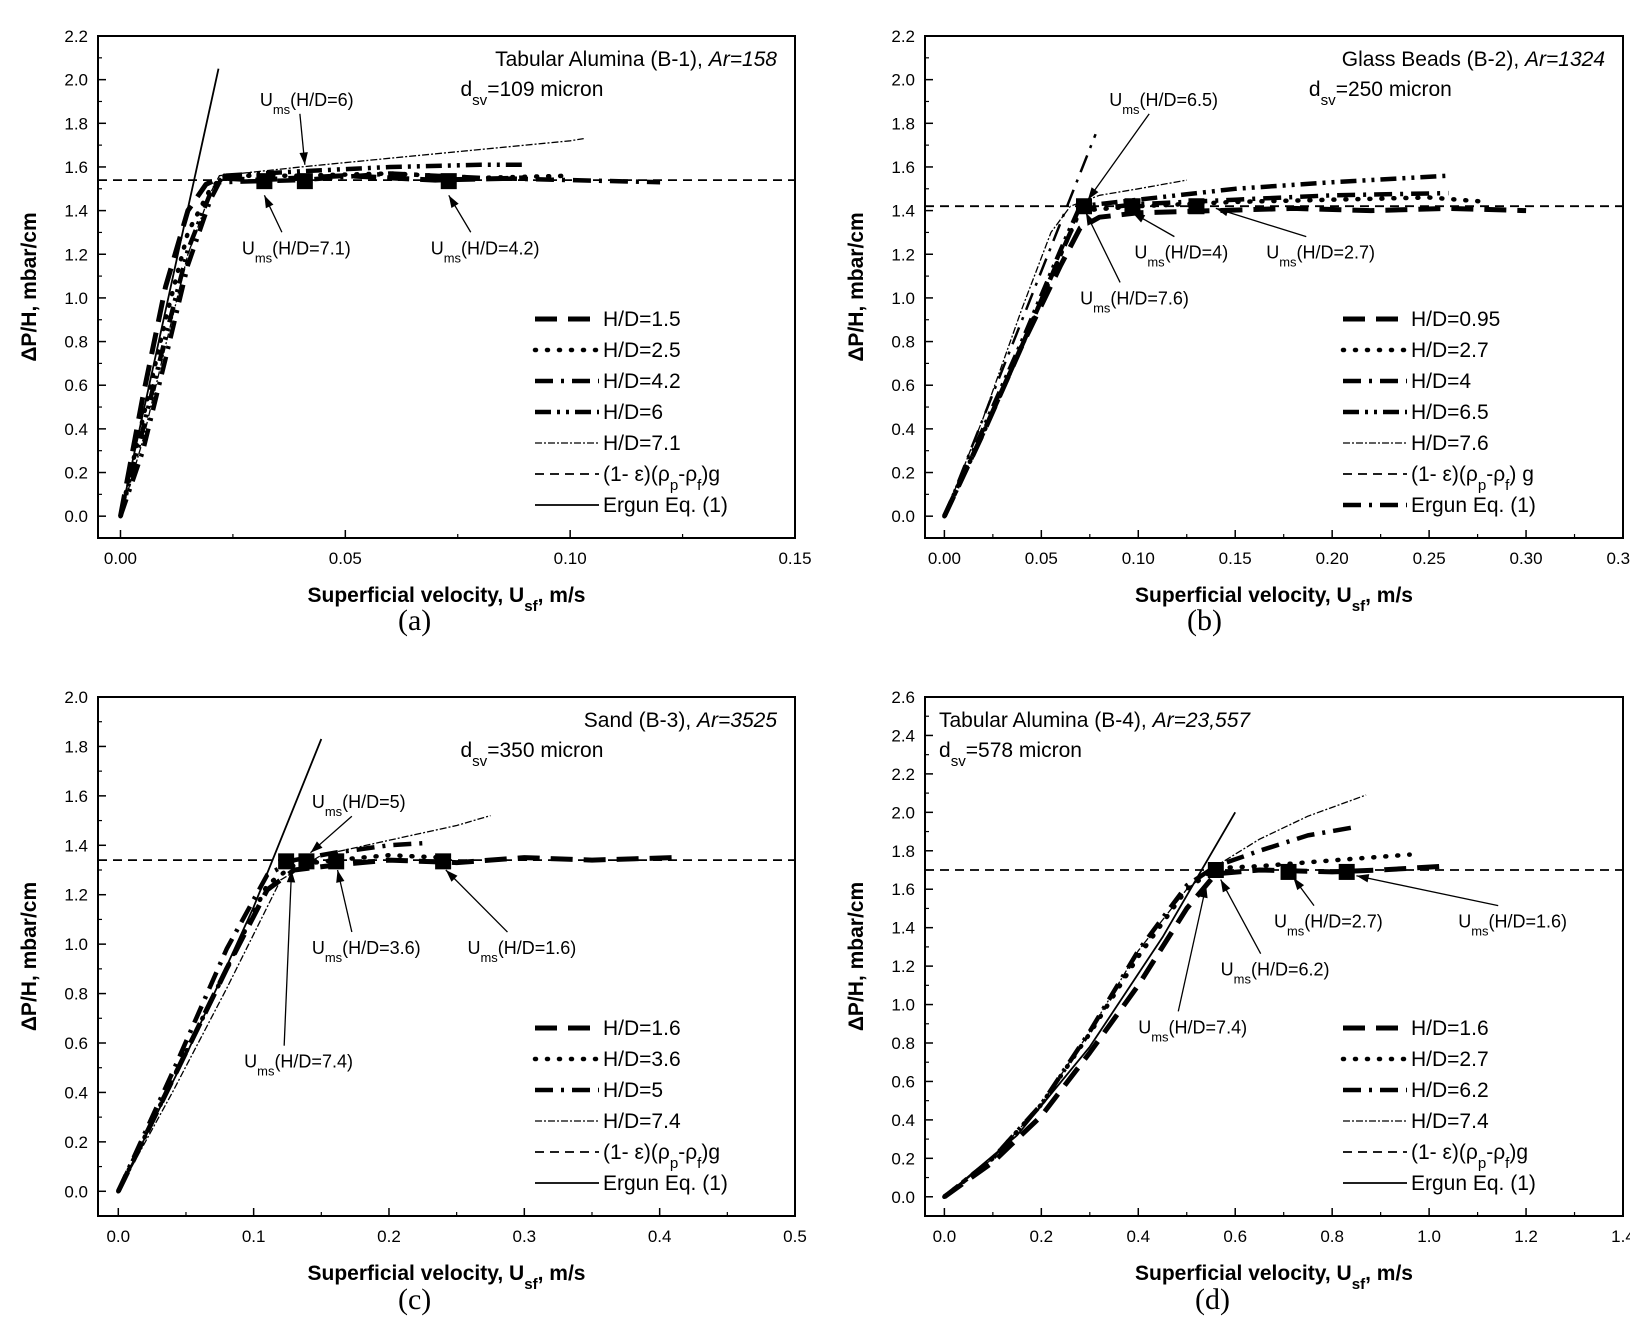  I want to click on legend-label: H/D=1.6, so click(1450, 1028).